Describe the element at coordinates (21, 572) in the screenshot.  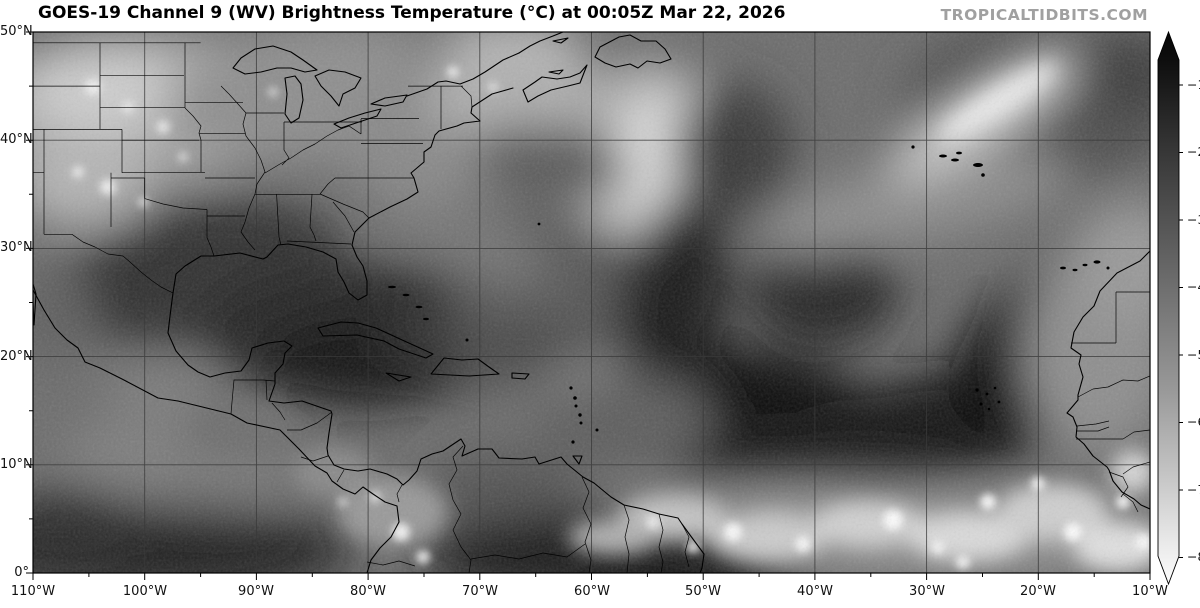
I see `y-tick-label: 0°` at that location.